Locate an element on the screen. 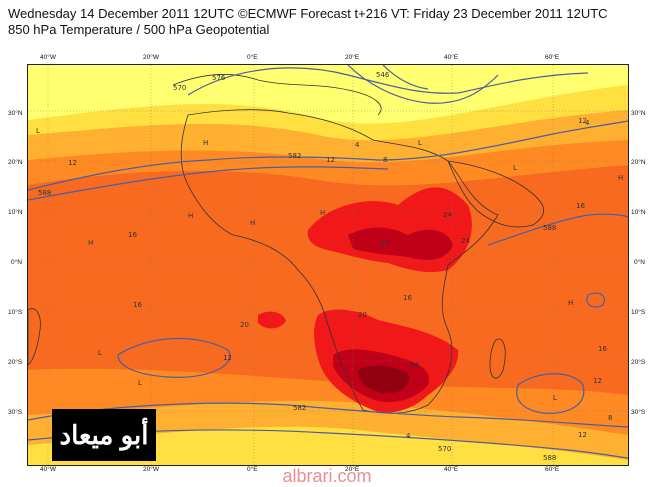  lat-label-left: 0°N is located at coordinates (16, 262).